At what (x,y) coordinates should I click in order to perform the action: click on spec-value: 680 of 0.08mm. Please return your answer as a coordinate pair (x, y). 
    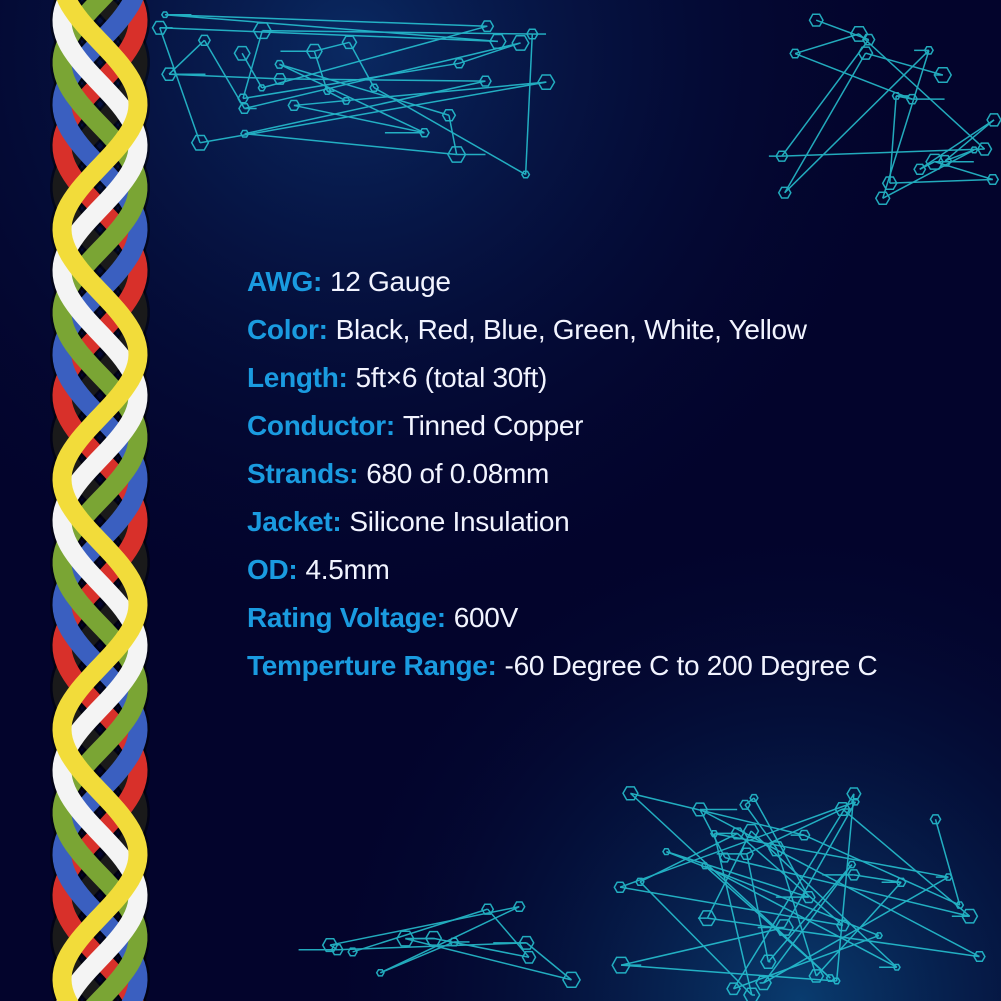
    Looking at the image, I should click on (458, 473).